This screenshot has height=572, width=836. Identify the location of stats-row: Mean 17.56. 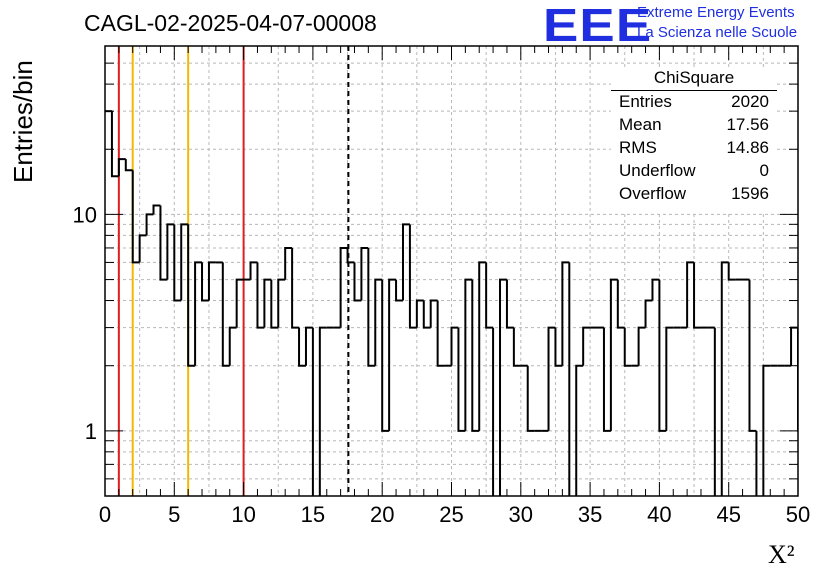
(694, 126).